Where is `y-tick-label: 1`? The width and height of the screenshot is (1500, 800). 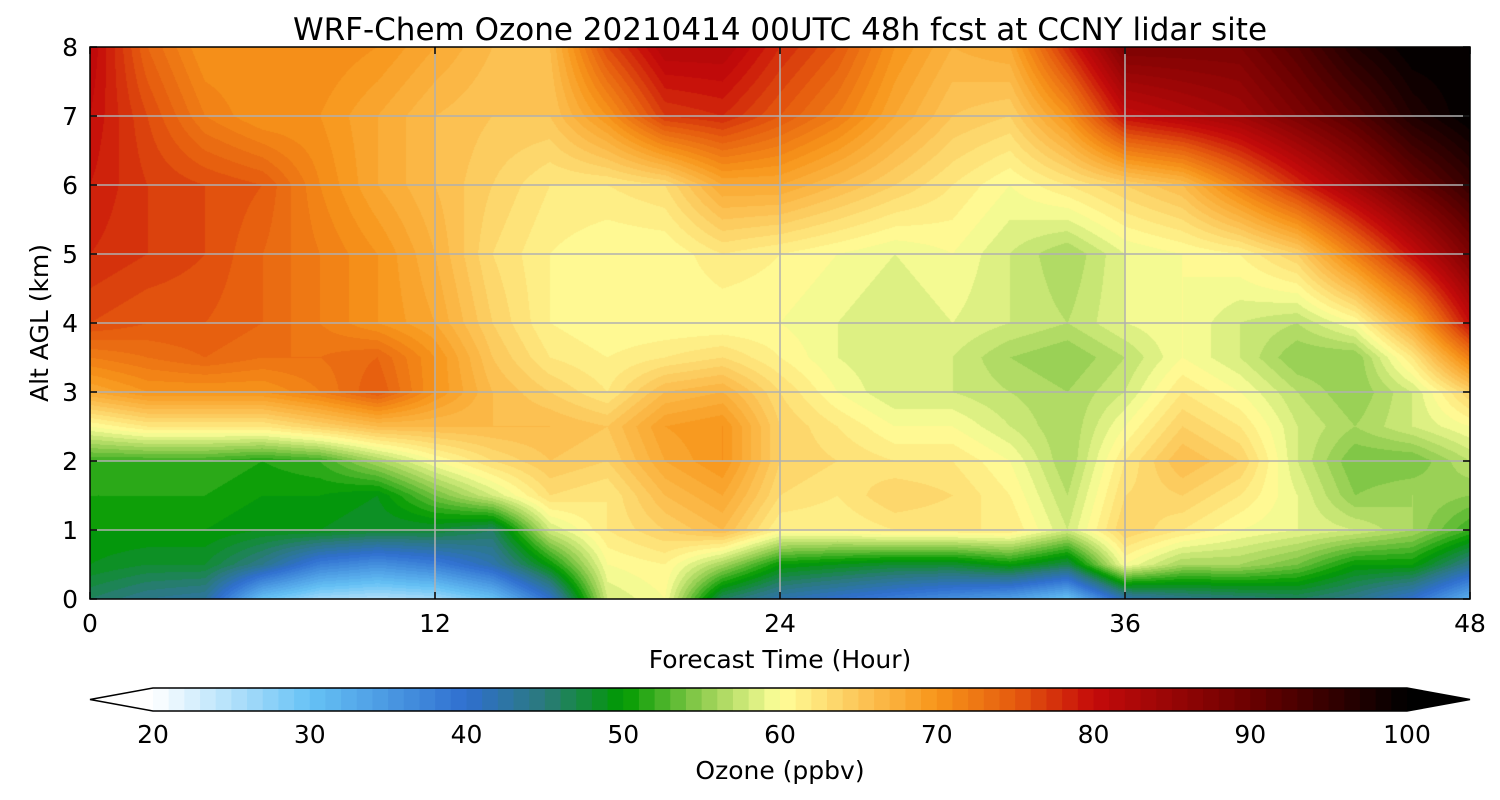 y-tick-label: 1 is located at coordinates (70, 530).